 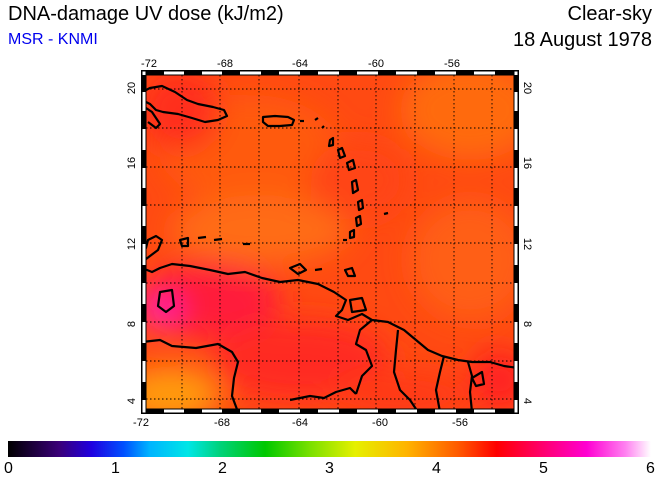 I want to click on color-scale-label: 4, so click(x=436, y=468).